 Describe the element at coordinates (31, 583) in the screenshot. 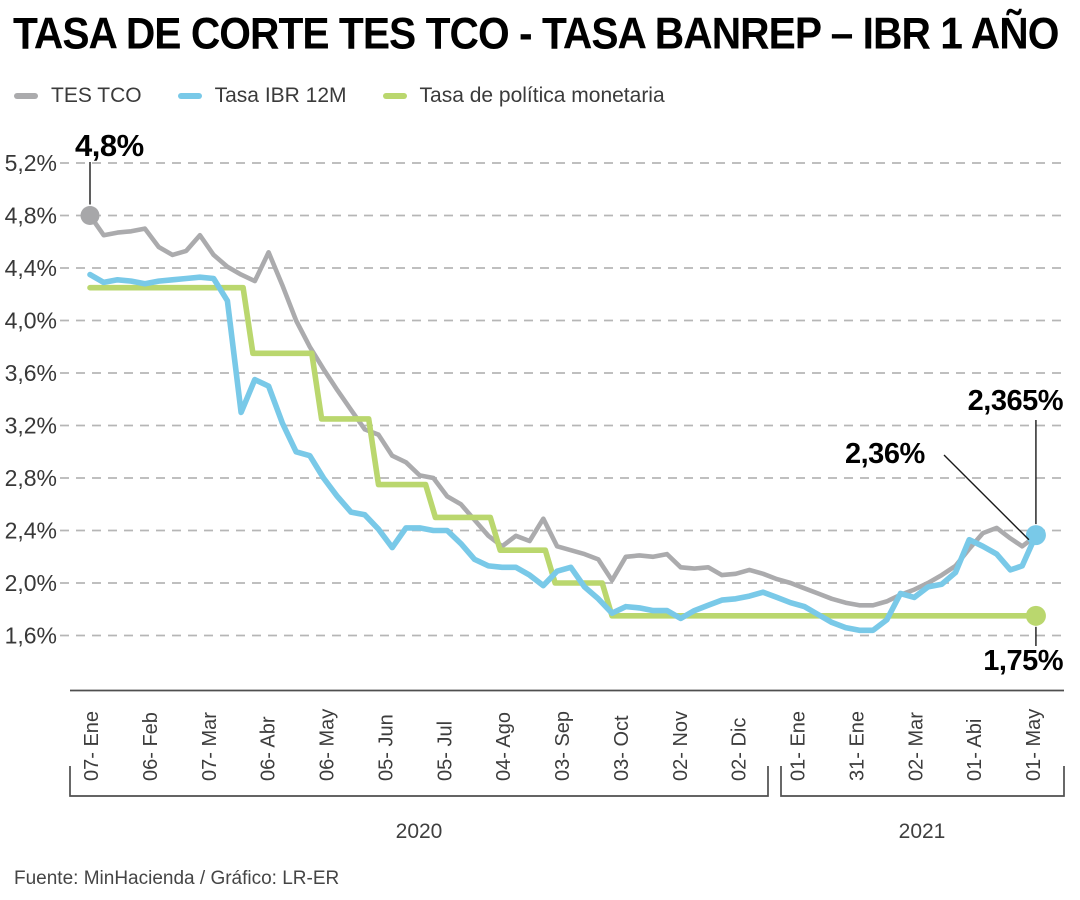

I see `y-tick-label: 2,0%` at that location.